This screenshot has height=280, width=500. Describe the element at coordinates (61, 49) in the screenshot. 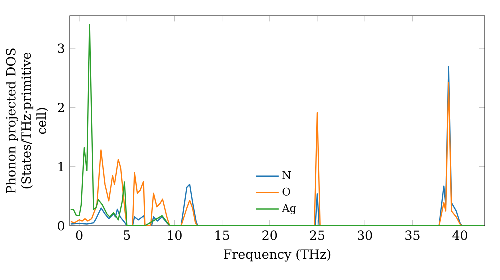

I see `y-tick-label: 3` at that location.